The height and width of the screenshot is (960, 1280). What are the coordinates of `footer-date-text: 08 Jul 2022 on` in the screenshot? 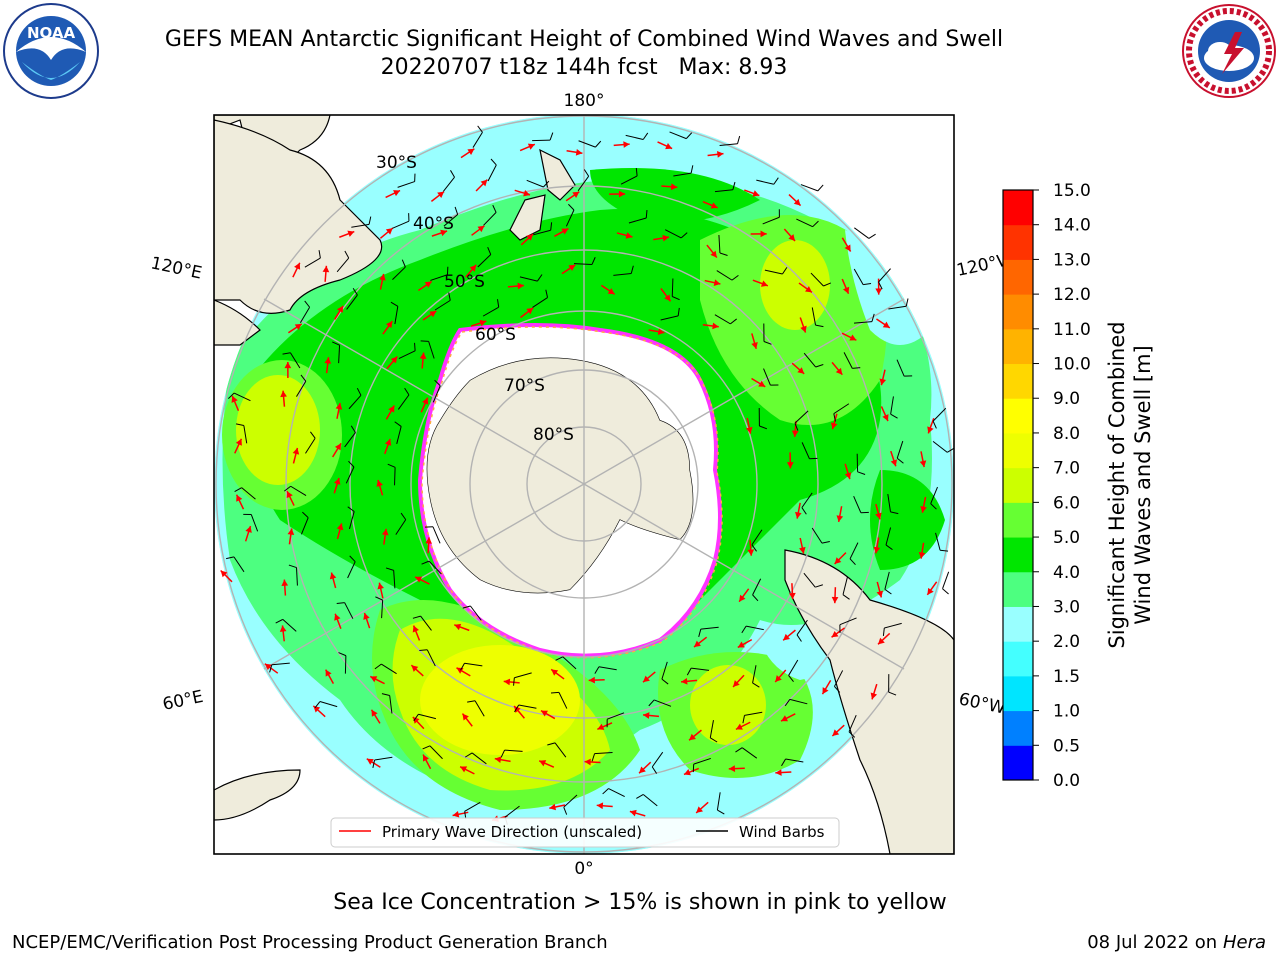 It's located at (1155, 942).